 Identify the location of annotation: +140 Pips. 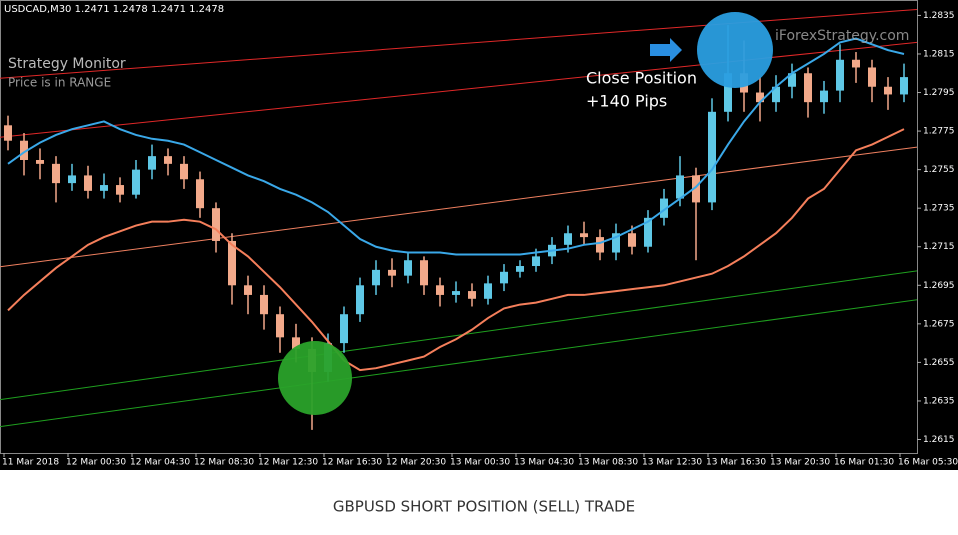
(626, 101).